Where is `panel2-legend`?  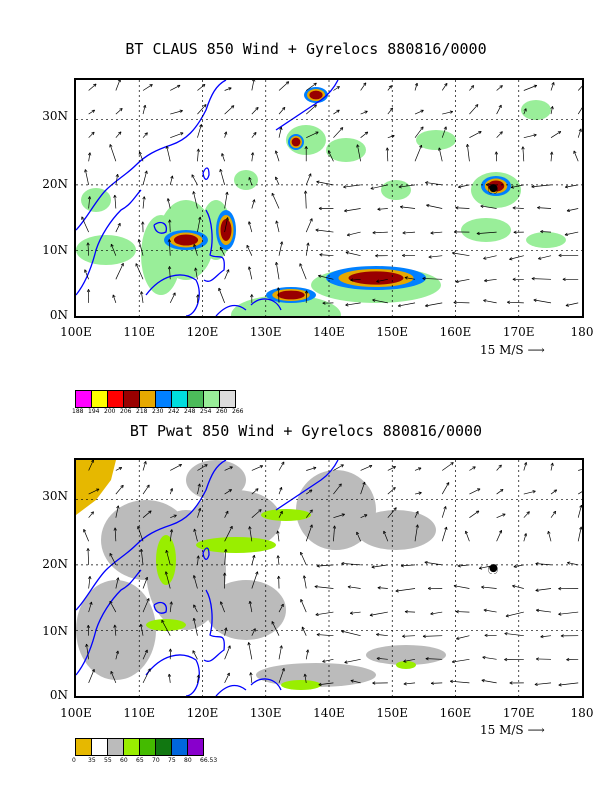
panel2-legend is located at coordinates (139, 747).